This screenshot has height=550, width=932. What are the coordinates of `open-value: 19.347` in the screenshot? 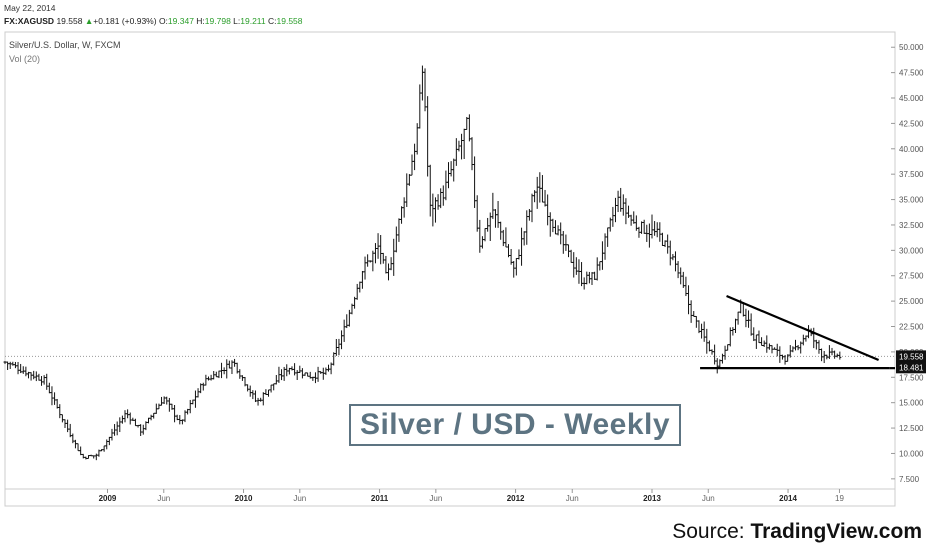 It's located at (180, 21).